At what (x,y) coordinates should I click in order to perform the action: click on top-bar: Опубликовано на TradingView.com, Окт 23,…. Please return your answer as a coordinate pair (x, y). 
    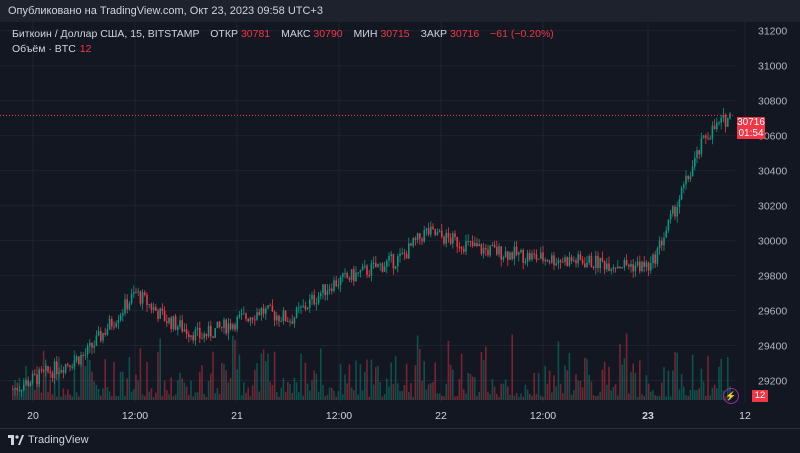
    Looking at the image, I should click on (400, 11).